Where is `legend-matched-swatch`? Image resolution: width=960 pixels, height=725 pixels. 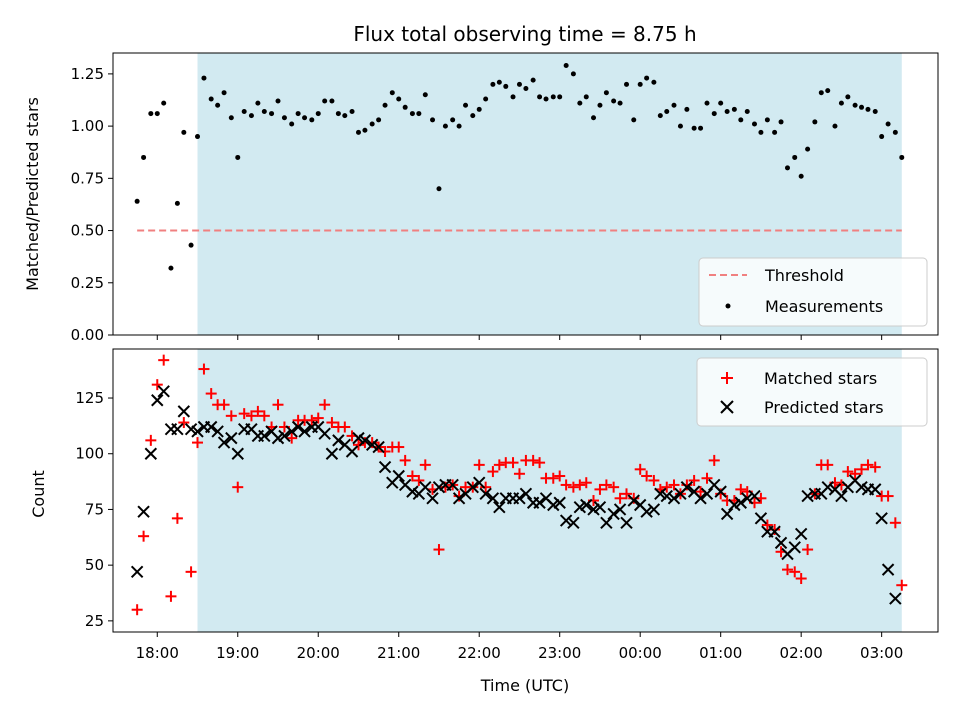
legend-matched-swatch is located at coordinates (727, 378).